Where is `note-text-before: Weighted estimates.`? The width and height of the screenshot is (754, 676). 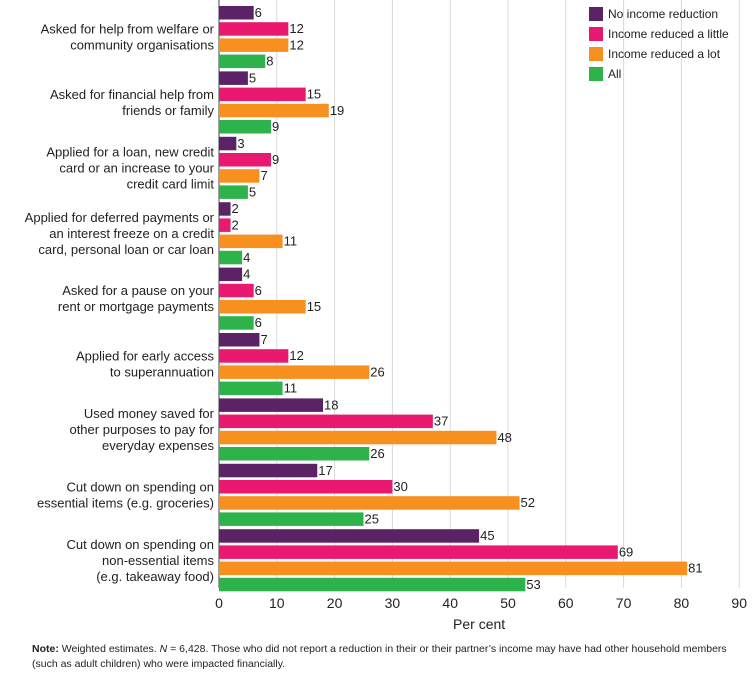 note-text-before: Weighted estimates. is located at coordinates (109, 649).